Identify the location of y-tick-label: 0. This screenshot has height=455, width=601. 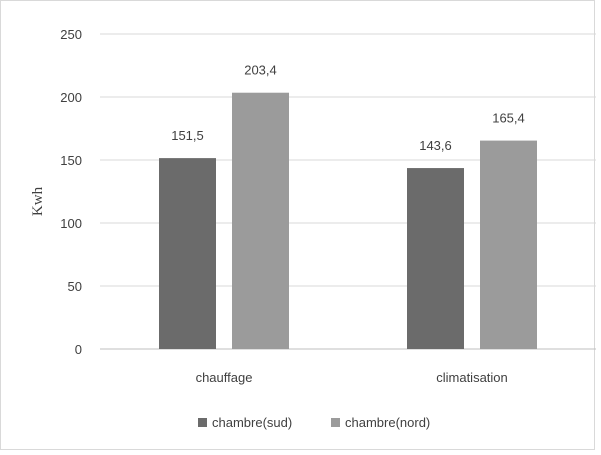
(78, 349).